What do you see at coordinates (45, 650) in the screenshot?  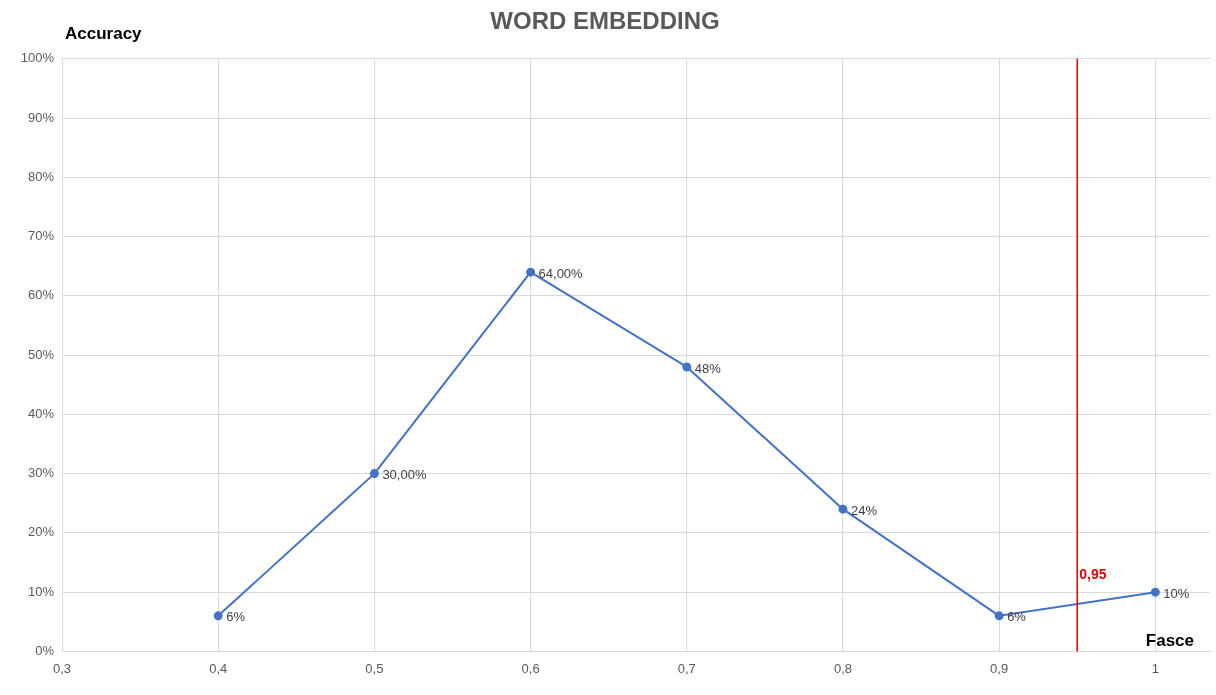 I see `y-tick-label: 0%` at bounding box center [45, 650].